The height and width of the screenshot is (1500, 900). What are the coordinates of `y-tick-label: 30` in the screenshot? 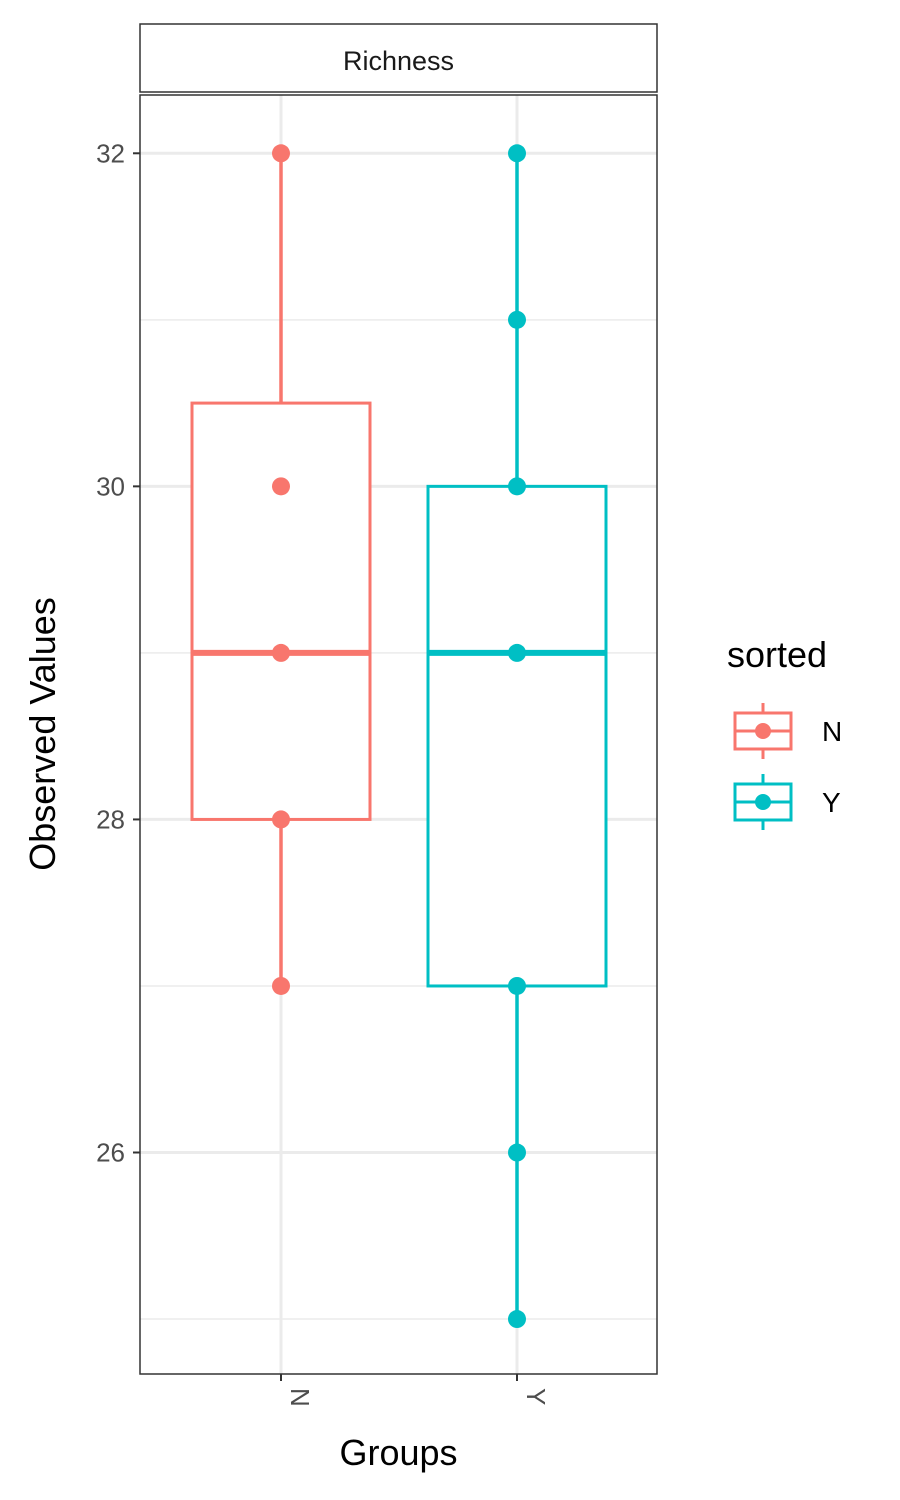 It's located at (110, 486).